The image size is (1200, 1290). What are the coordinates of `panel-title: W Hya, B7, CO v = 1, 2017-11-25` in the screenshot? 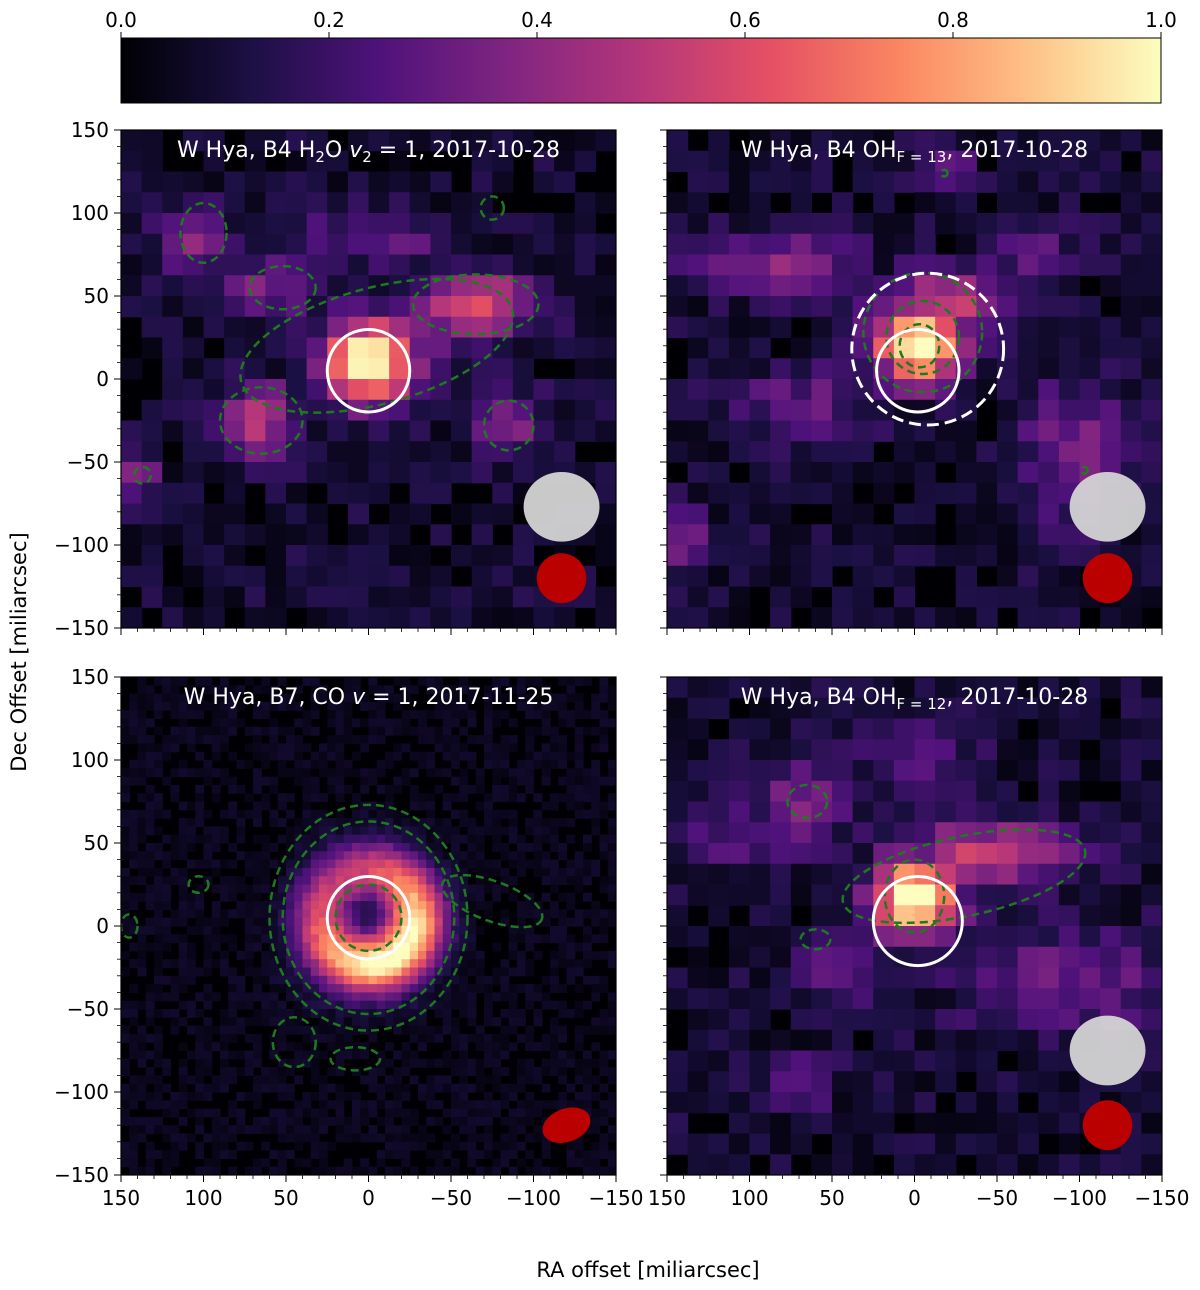 It's located at (369, 697).